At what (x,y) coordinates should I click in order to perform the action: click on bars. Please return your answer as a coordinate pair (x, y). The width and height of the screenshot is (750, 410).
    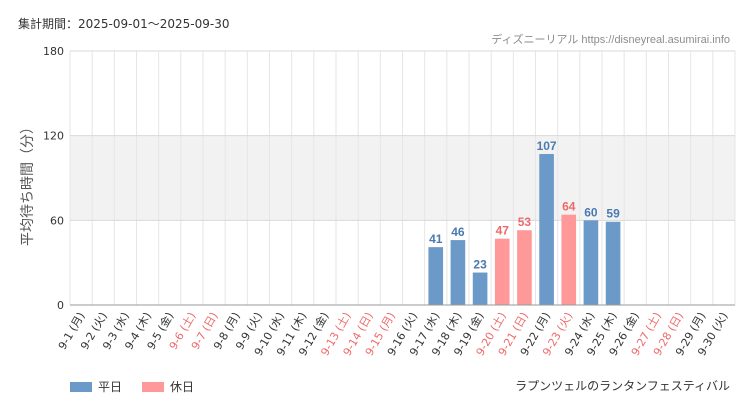
    Looking at the image, I should click on (524, 229).